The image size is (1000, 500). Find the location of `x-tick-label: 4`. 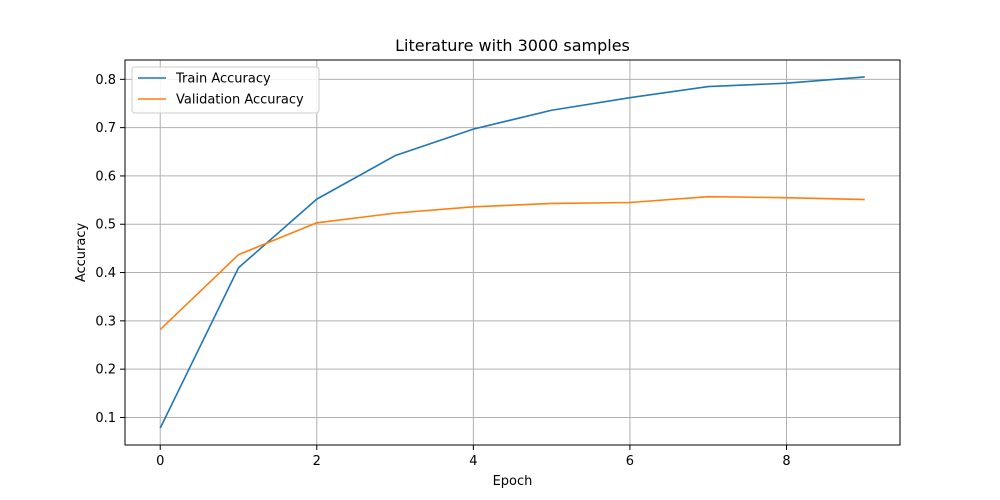

x-tick-label: 4 is located at coordinates (473, 461).